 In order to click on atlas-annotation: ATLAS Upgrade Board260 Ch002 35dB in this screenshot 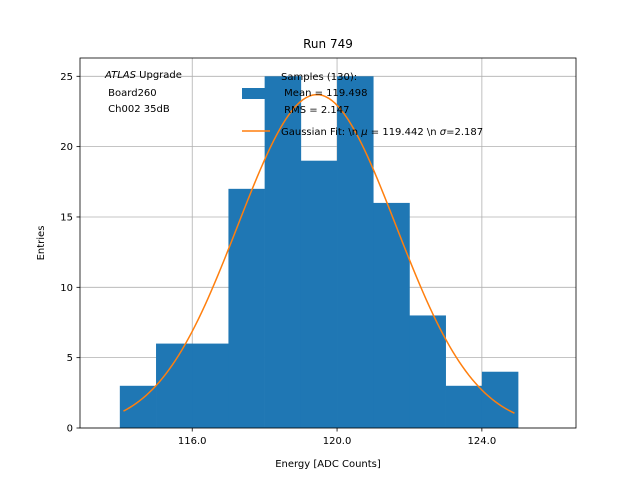, I will do `click(143, 92)`.